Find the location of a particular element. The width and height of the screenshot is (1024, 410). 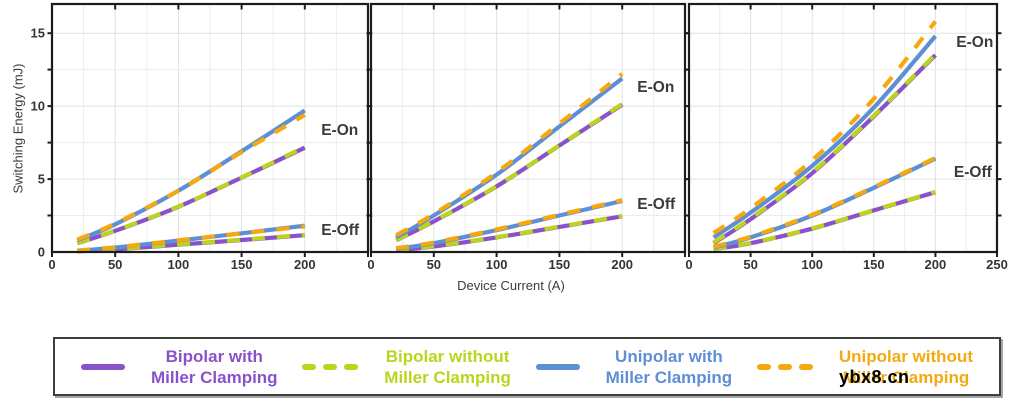

panel-3-annotation-e-off: E-Off is located at coordinates (973, 172).